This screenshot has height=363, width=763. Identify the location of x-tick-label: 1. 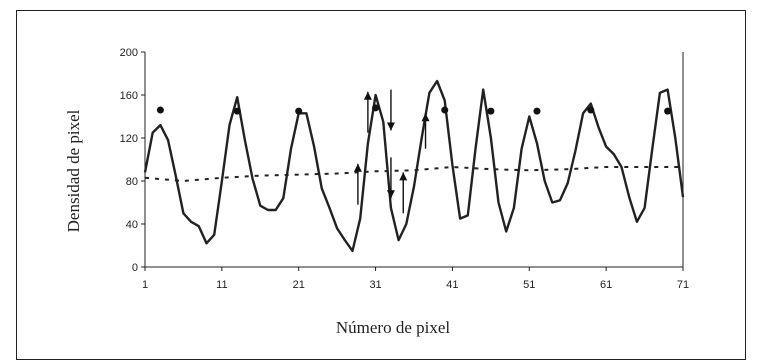
(145, 285).